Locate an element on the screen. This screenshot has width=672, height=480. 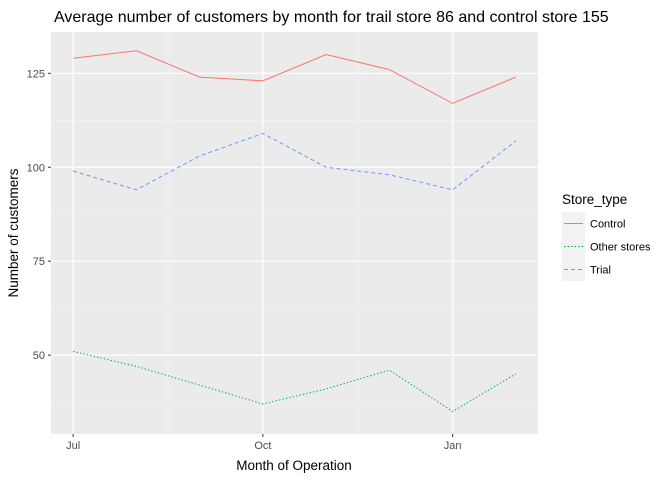
legend-label-other-stores: Other stores is located at coordinates (620, 248).